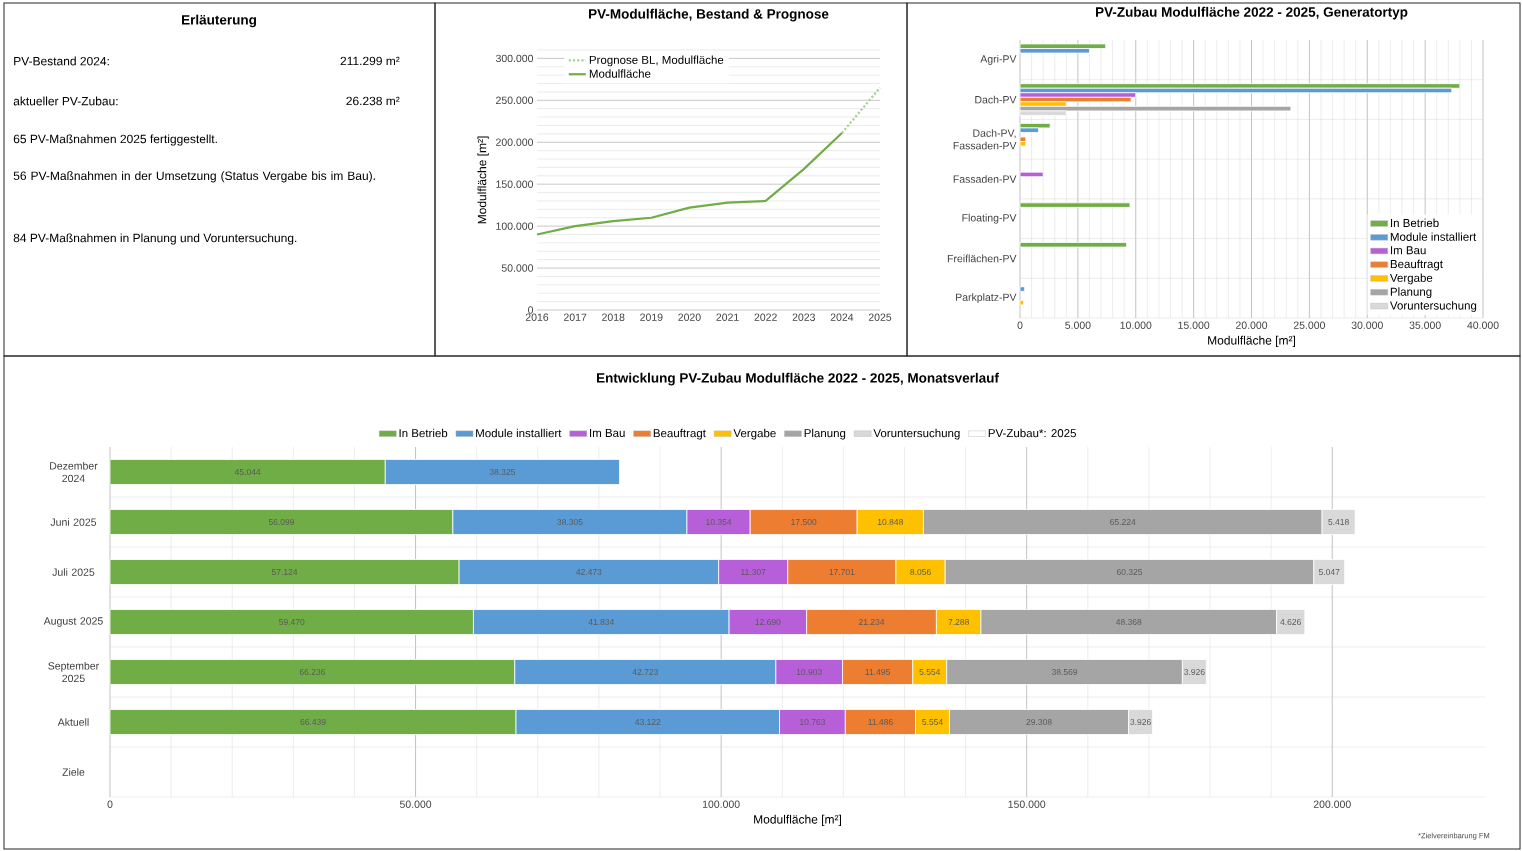 The height and width of the screenshot is (851, 1522). I want to click on data-label: 42.723, so click(645, 672).